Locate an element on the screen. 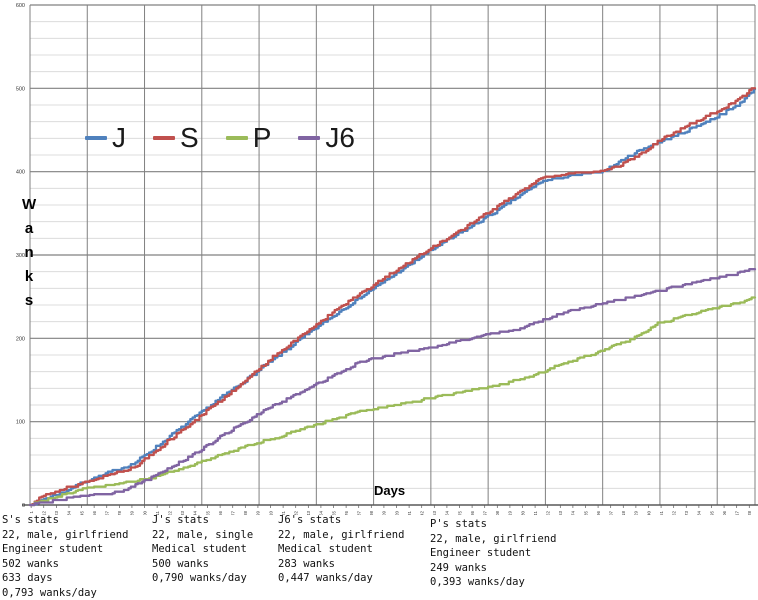 The width and height of the screenshot is (758, 600). x-tick-label: 243 is located at coordinates (308, 513).